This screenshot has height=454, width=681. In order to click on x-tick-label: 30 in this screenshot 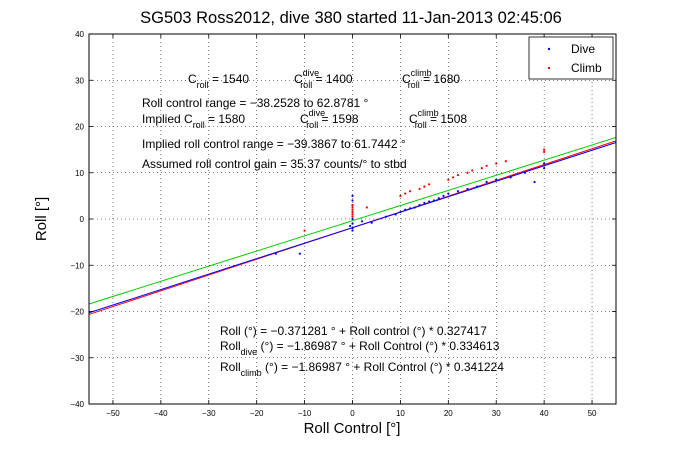, I will do `click(496, 413)`.